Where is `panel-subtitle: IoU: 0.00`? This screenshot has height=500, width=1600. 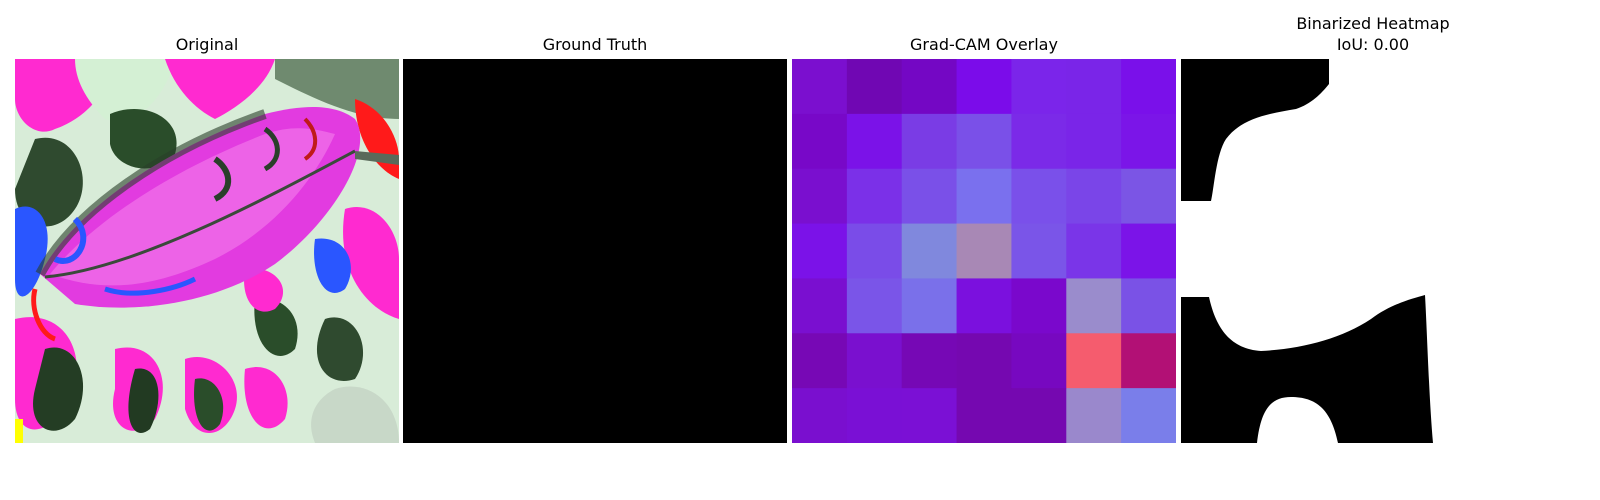 panel-subtitle: IoU: 0.00 is located at coordinates (1373, 44).